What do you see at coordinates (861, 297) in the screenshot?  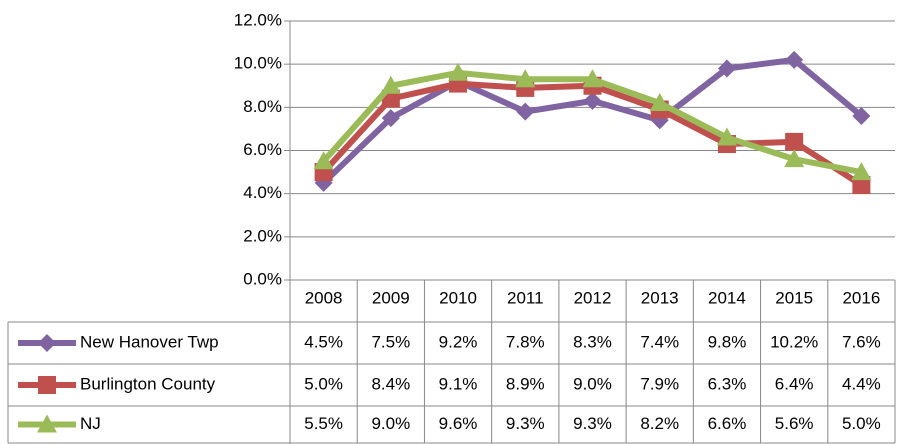 I see `x-tick-label: 2016` at bounding box center [861, 297].